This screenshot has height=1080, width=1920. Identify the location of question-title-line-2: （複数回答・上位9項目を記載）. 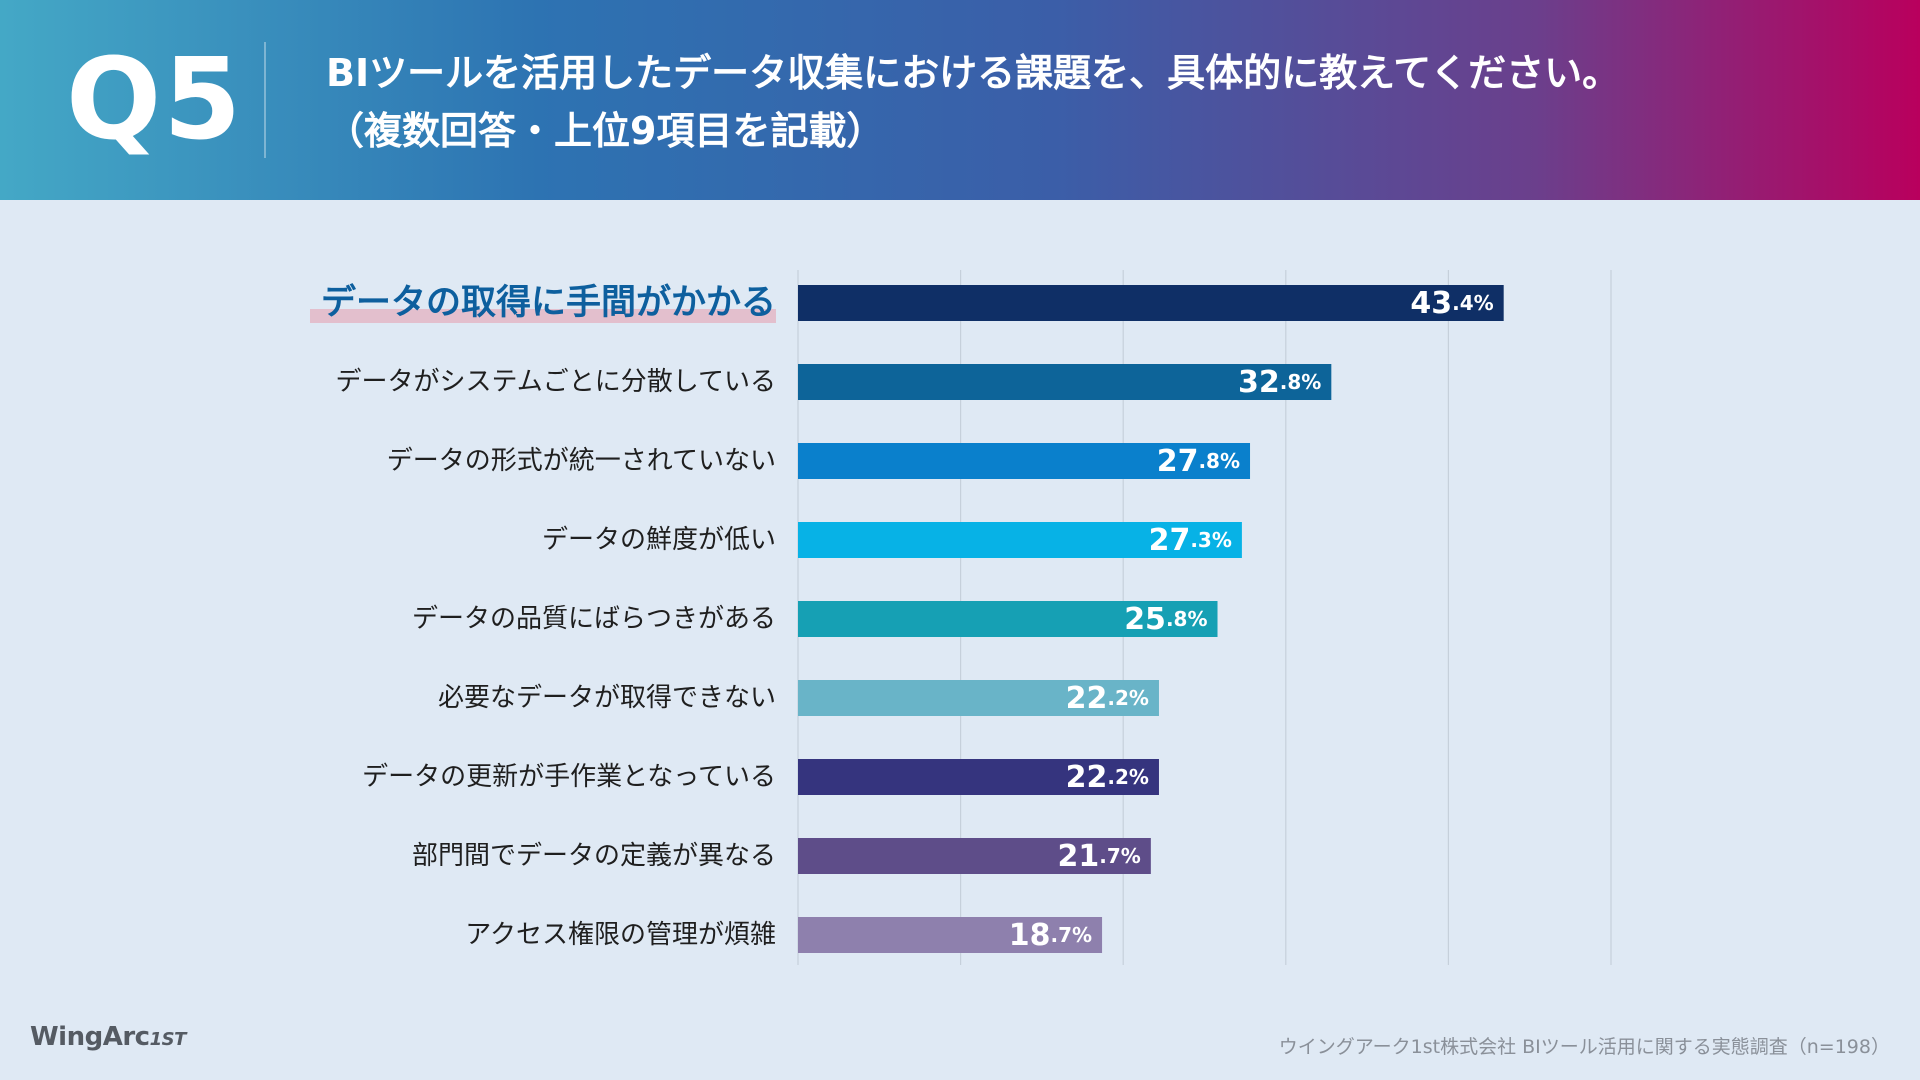
(605, 131).